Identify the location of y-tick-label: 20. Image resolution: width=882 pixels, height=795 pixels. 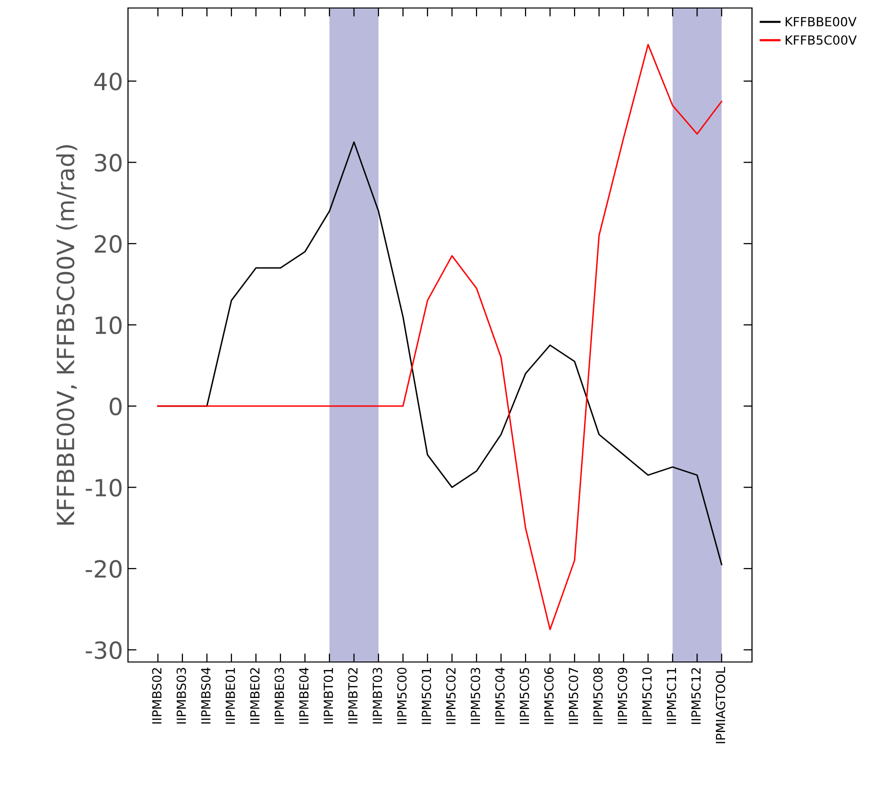
(108, 244).